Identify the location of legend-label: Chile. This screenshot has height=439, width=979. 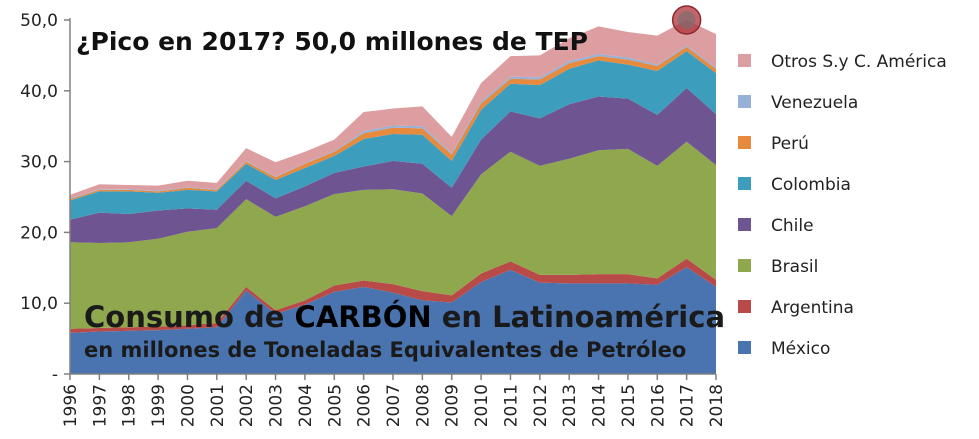
(792, 226).